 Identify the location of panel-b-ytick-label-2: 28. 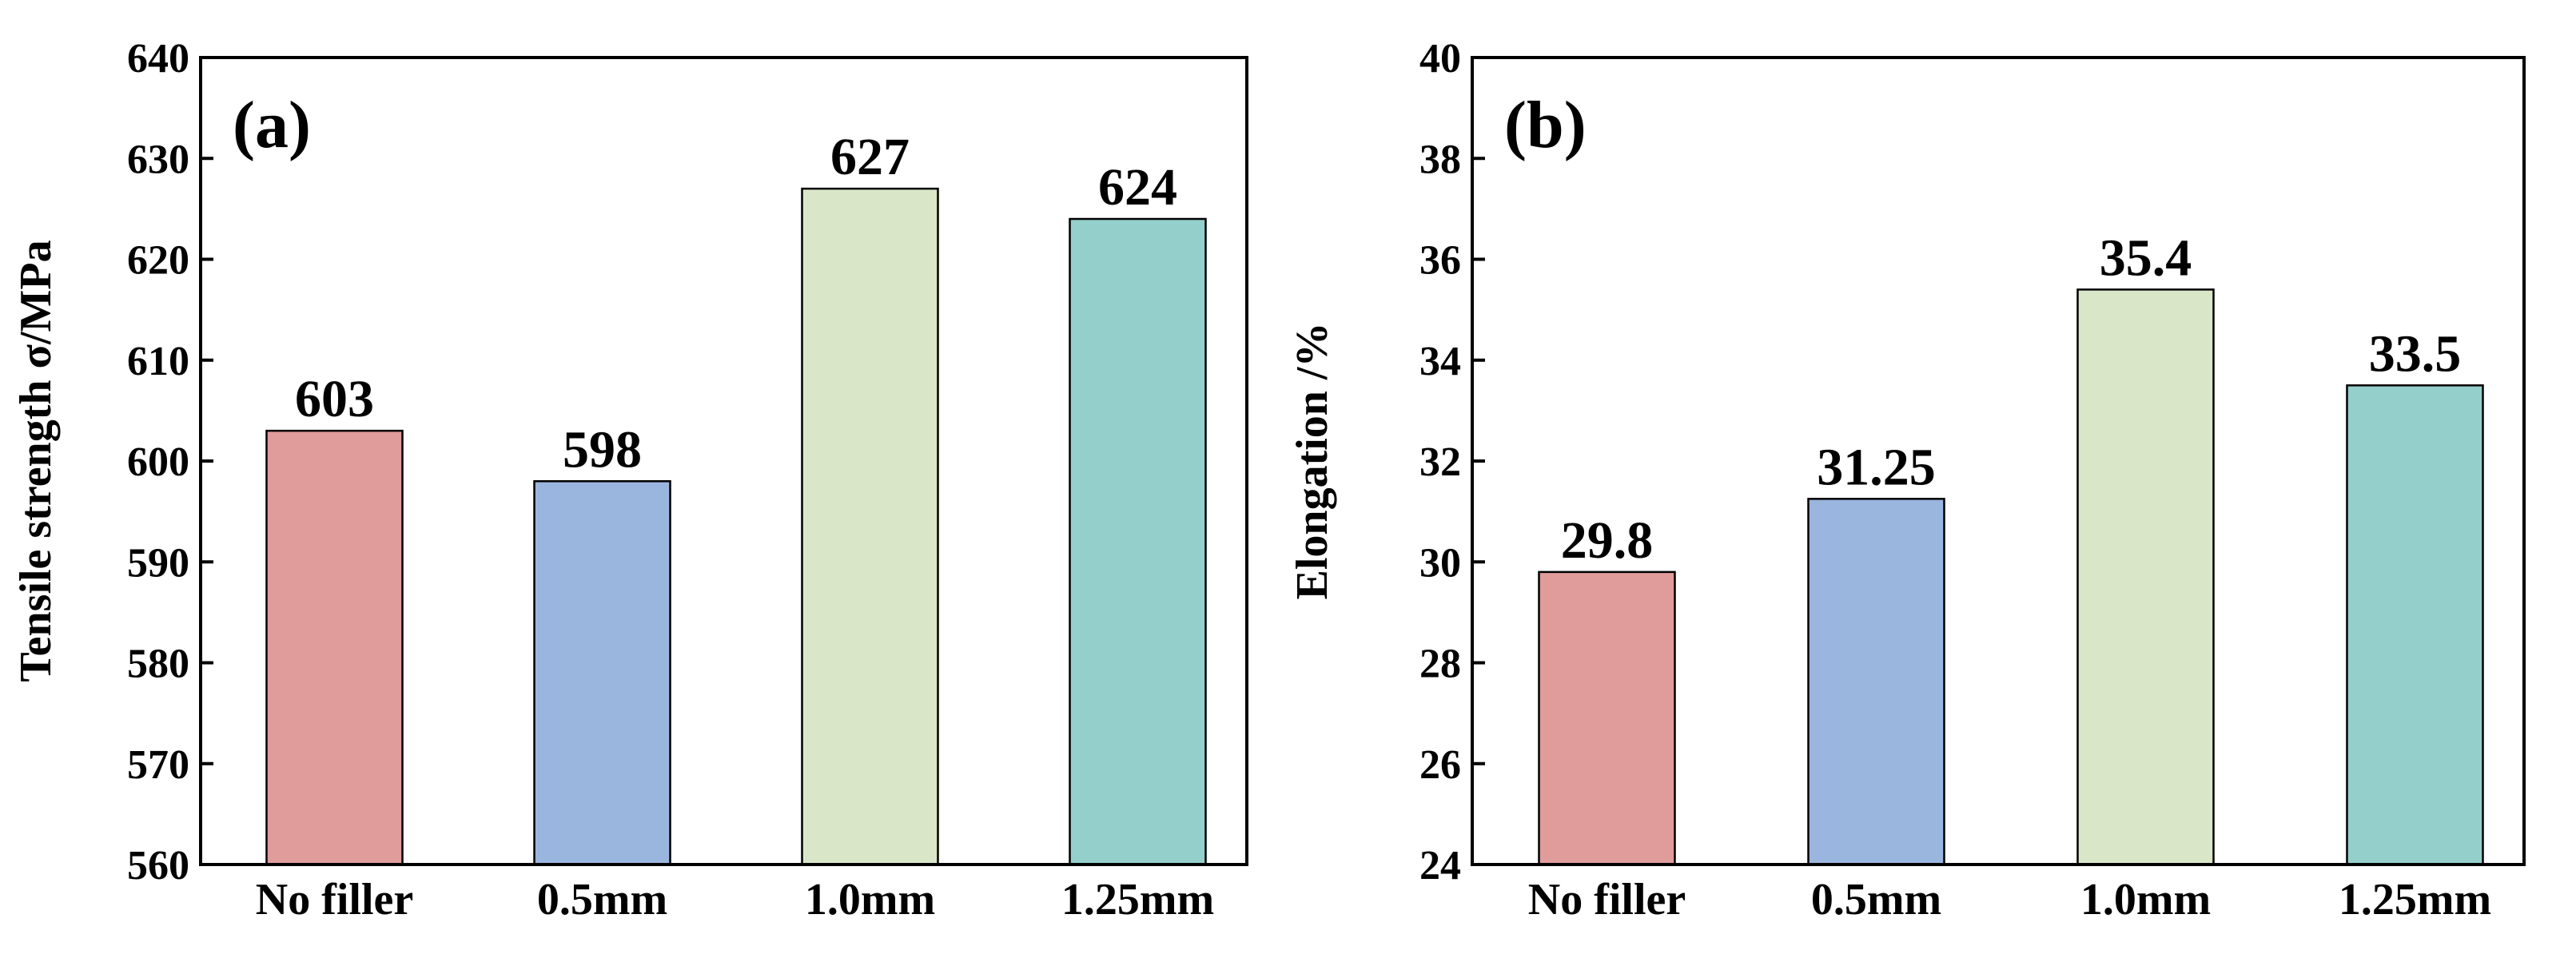
(1440, 664).